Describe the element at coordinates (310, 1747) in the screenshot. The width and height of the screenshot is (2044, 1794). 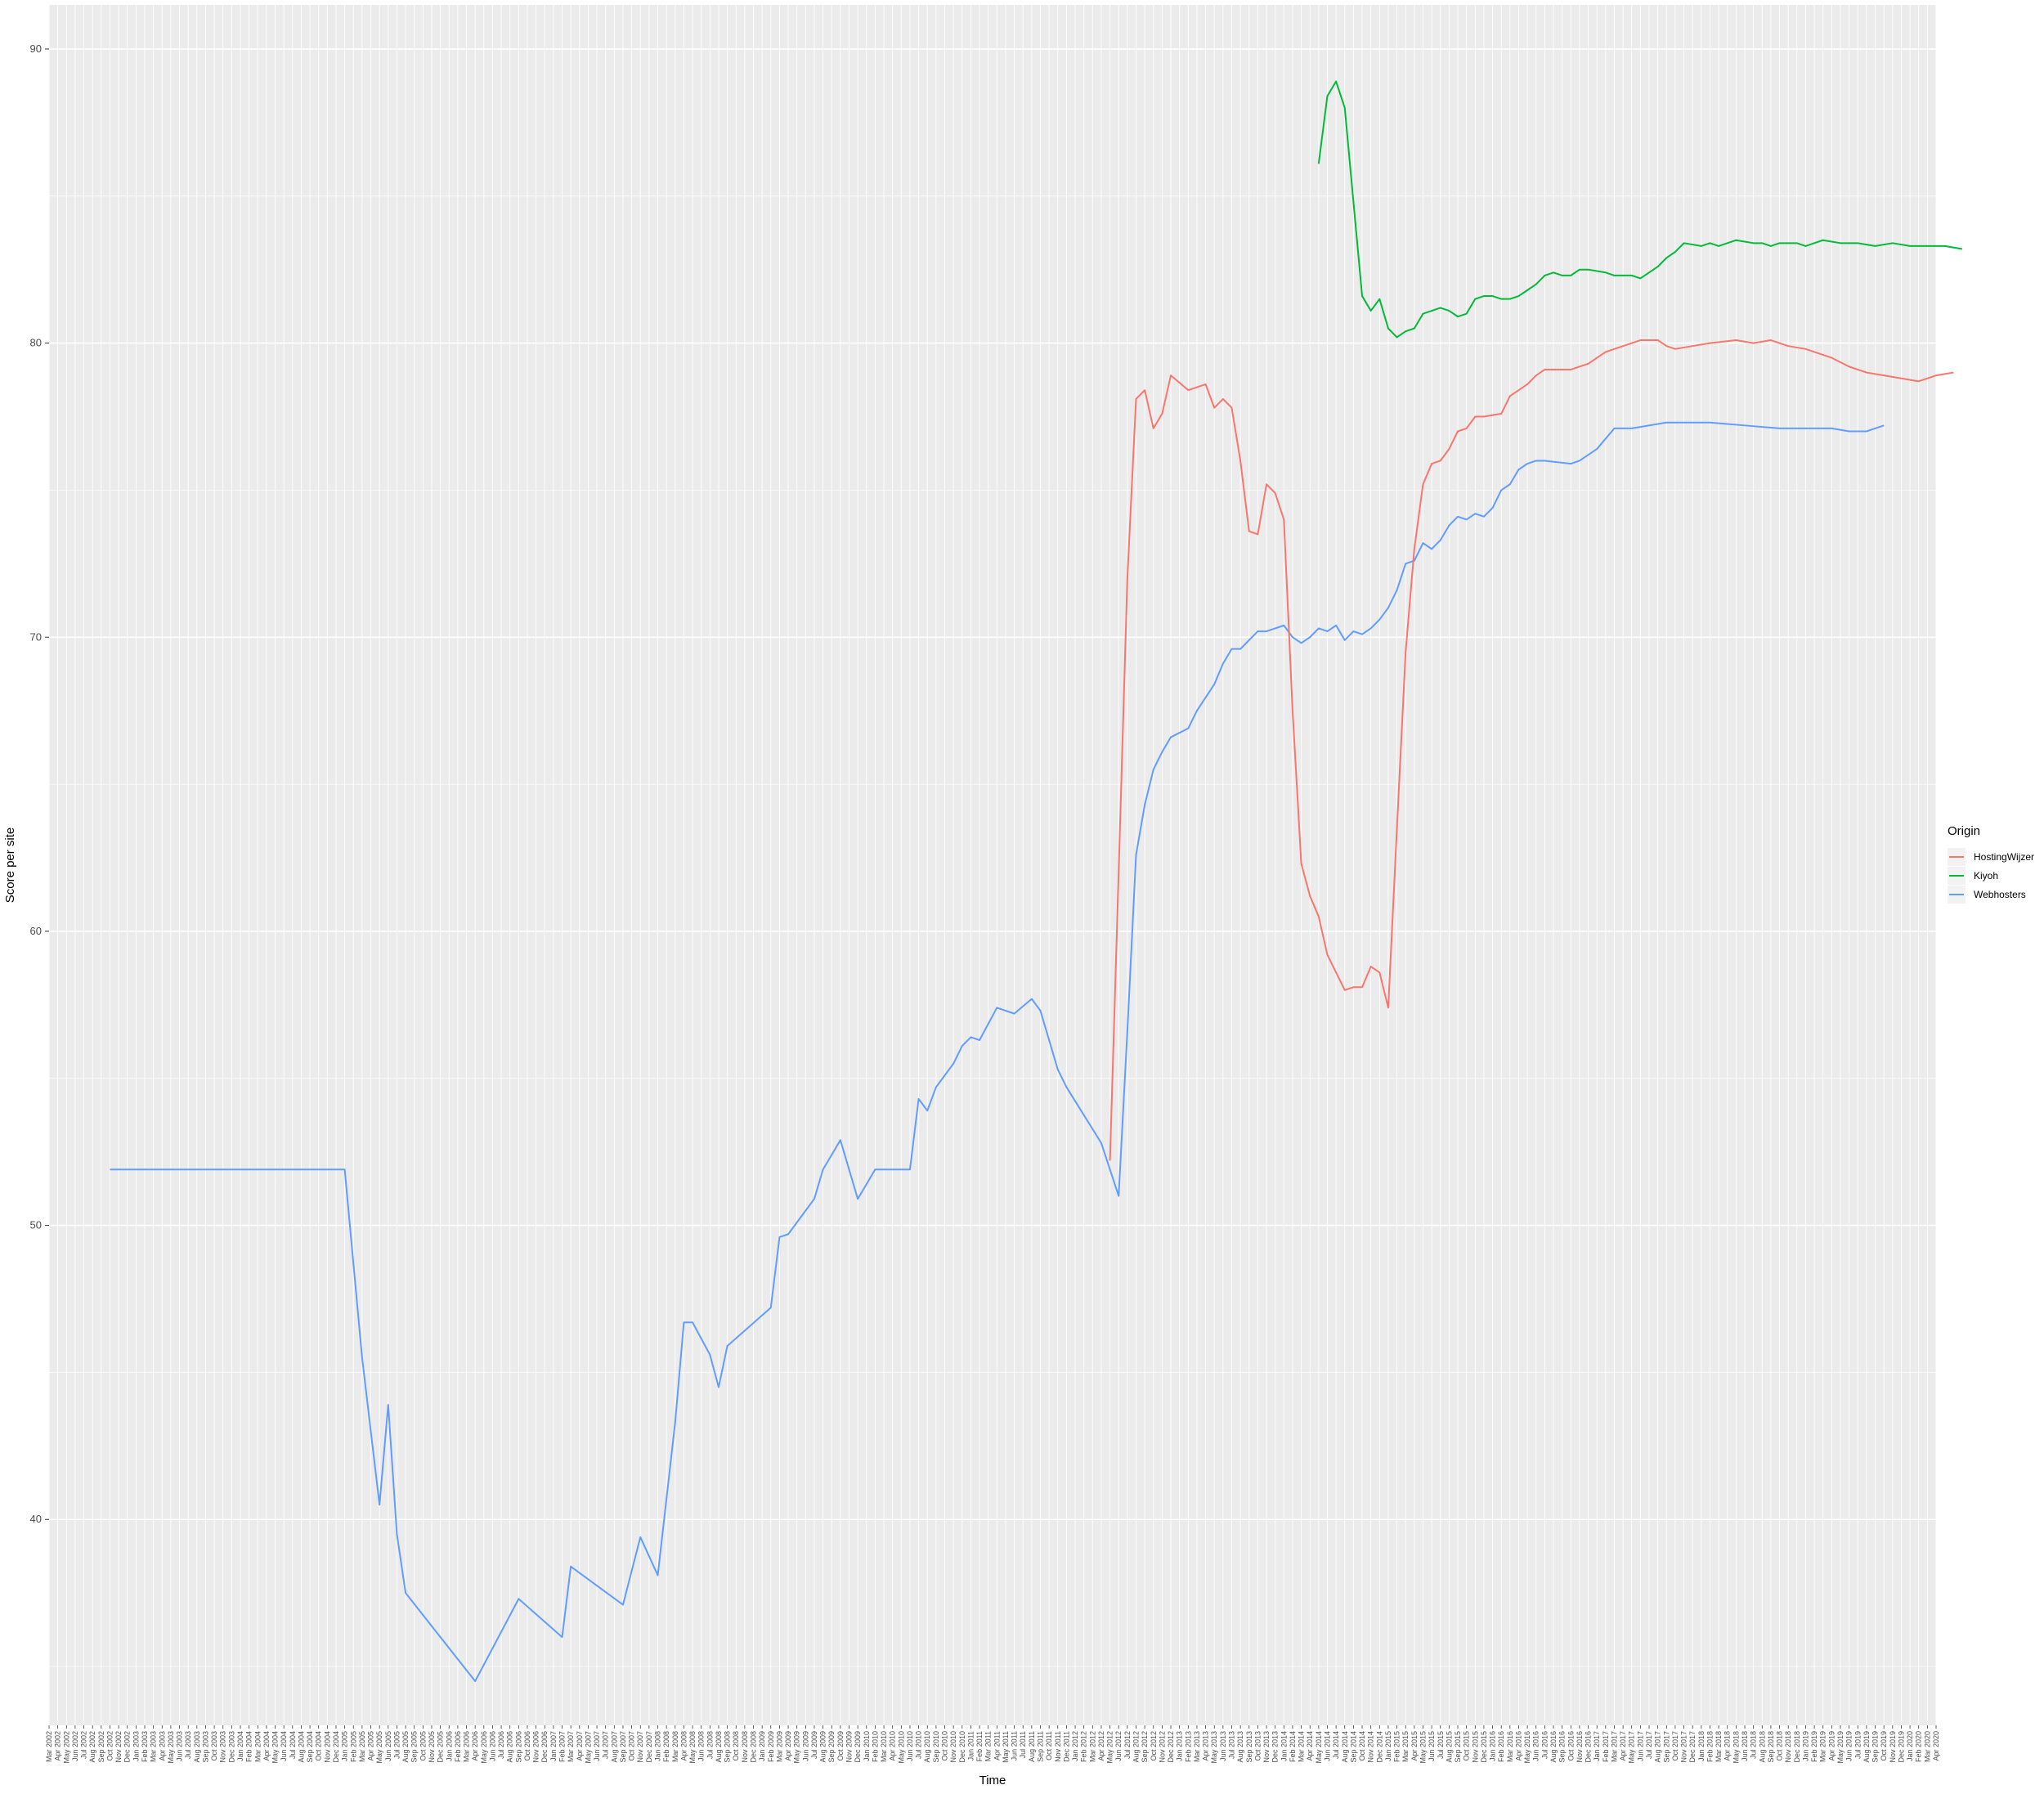
I see `x-tick-label: Sep 2004` at that location.